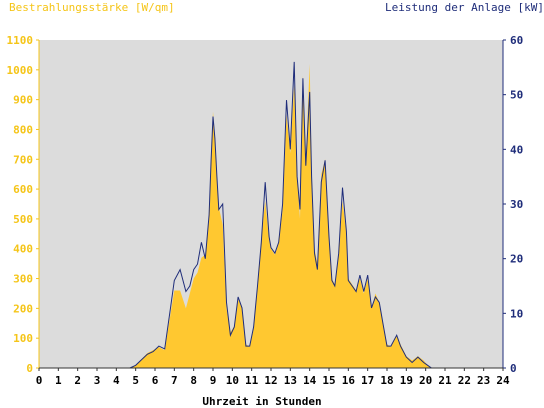 The width and height of the screenshot is (544, 408). What do you see at coordinates (193, 380) in the screenshot?
I see `x-tick-label: 8` at bounding box center [193, 380].